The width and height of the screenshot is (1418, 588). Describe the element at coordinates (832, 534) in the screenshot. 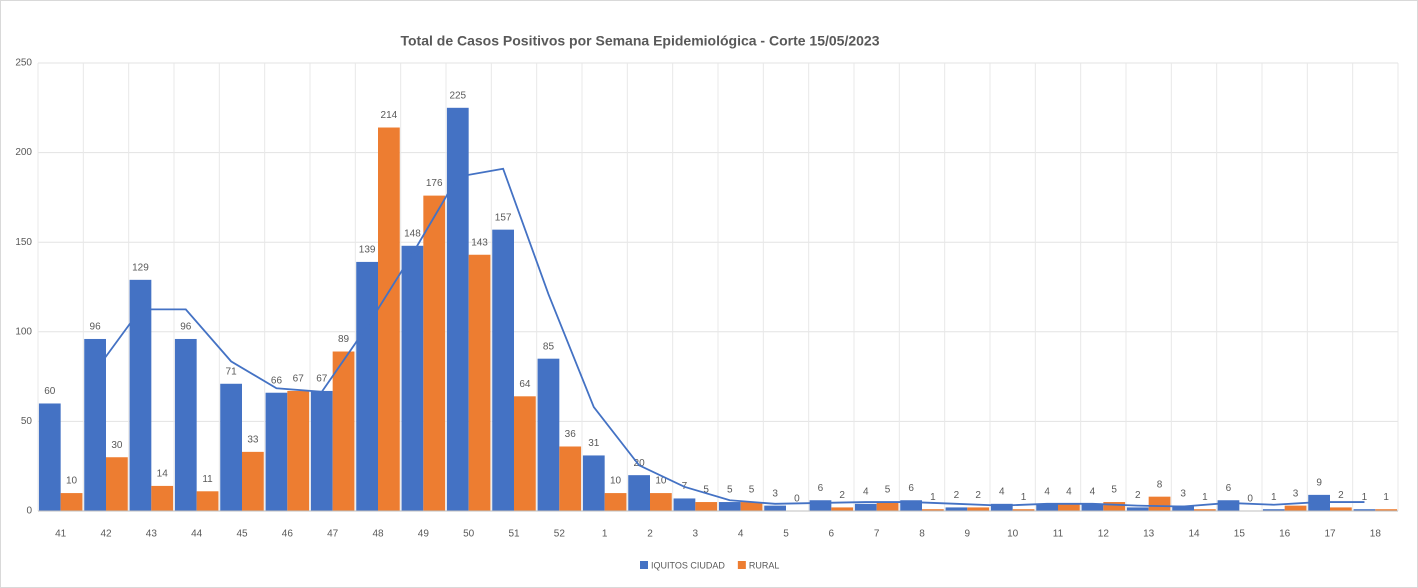

I see `x-tick-label: 6` at that location.